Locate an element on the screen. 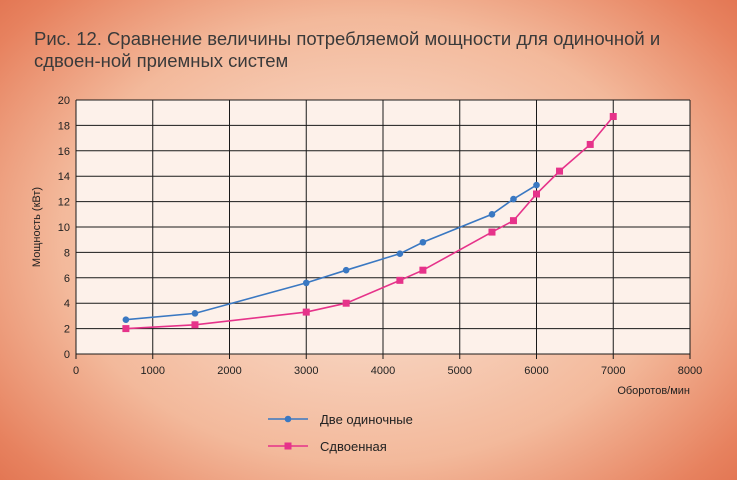 The width and height of the screenshot is (737, 480). y-tick-label: 8 is located at coordinates (67, 253).